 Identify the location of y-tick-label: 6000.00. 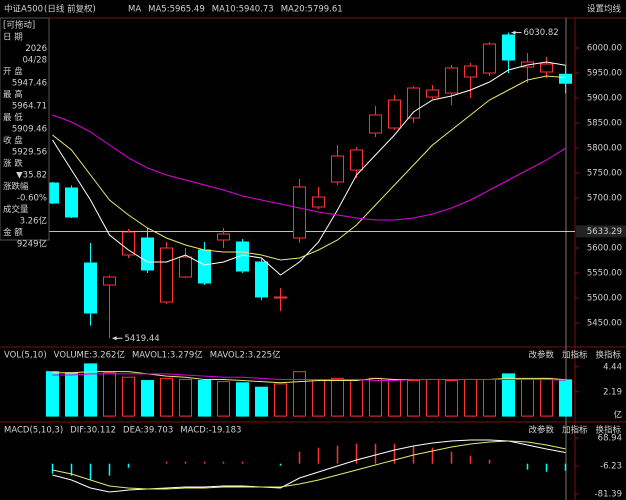
(604, 49).